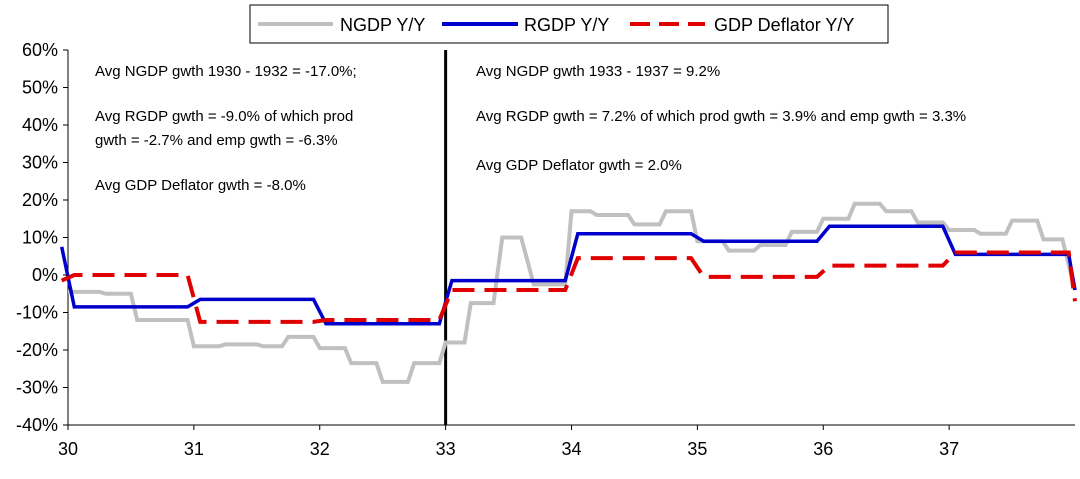 The image size is (1080, 479). What do you see at coordinates (949, 449) in the screenshot?
I see `x-tick-label: 37` at bounding box center [949, 449].